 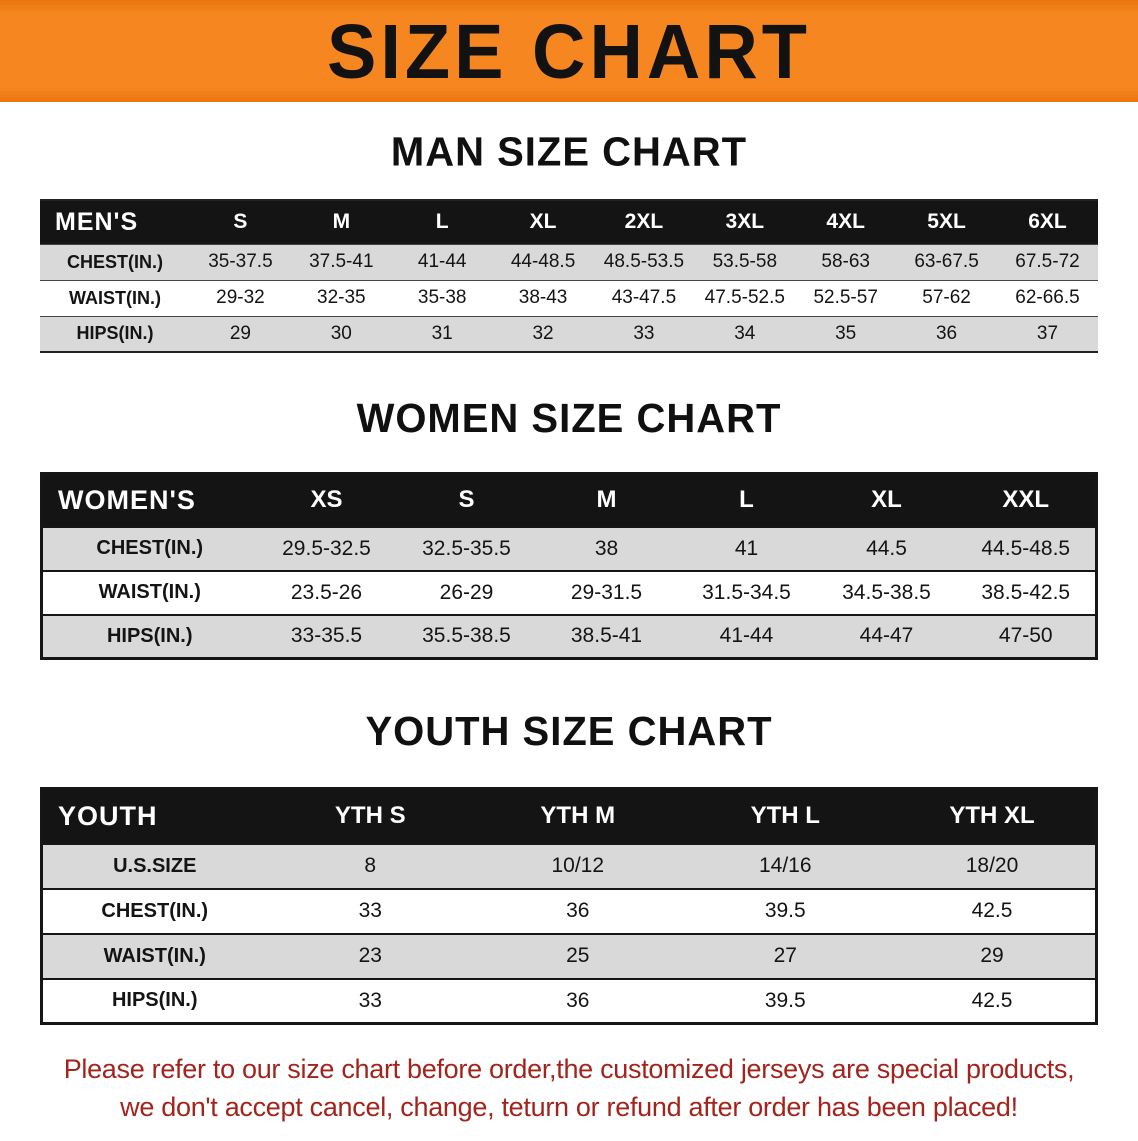 I want to click on value-cell: 44.5-48.5, so click(x=1026, y=548).